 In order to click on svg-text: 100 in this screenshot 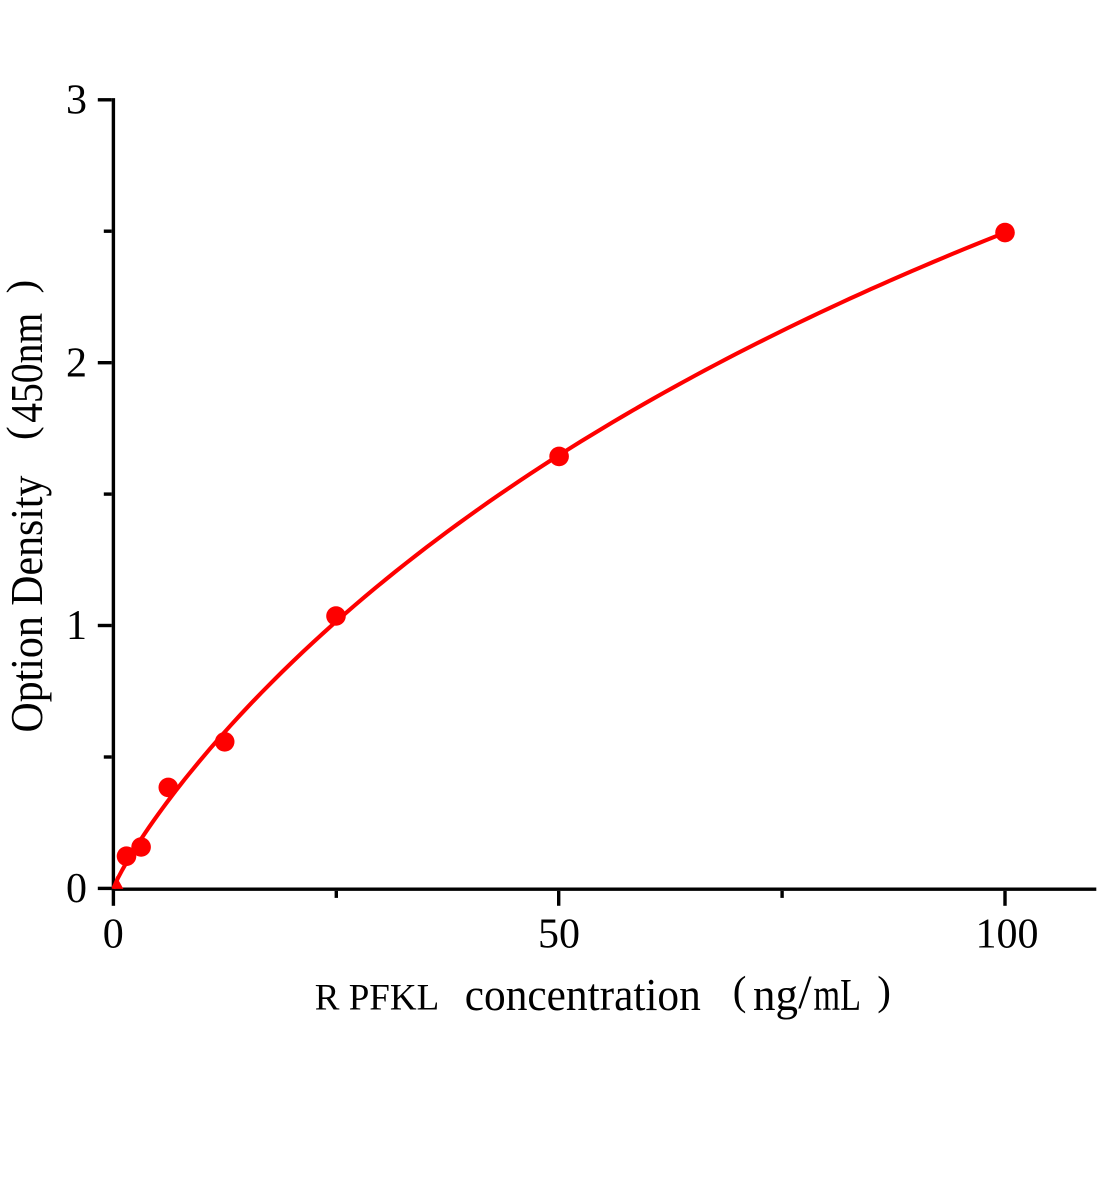, I will do `click(1007, 935)`.